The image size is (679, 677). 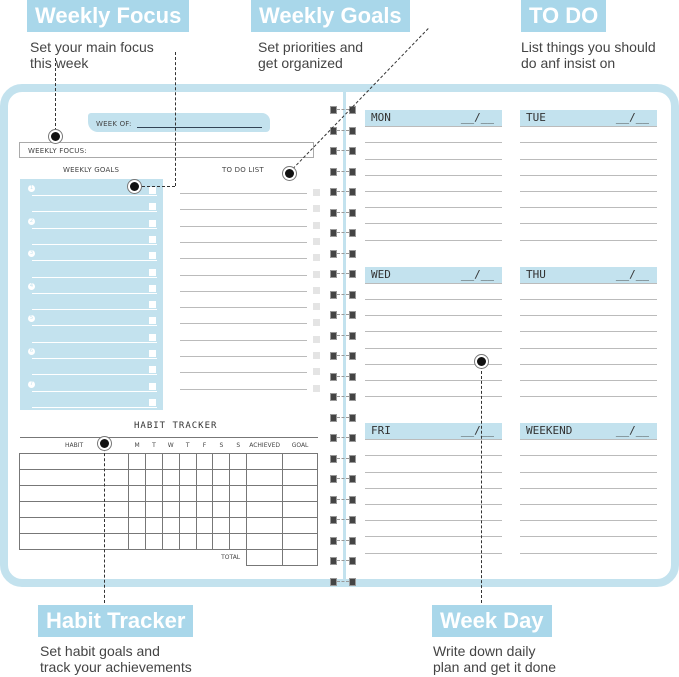 I want to click on week-of-line, so click(x=199, y=127).